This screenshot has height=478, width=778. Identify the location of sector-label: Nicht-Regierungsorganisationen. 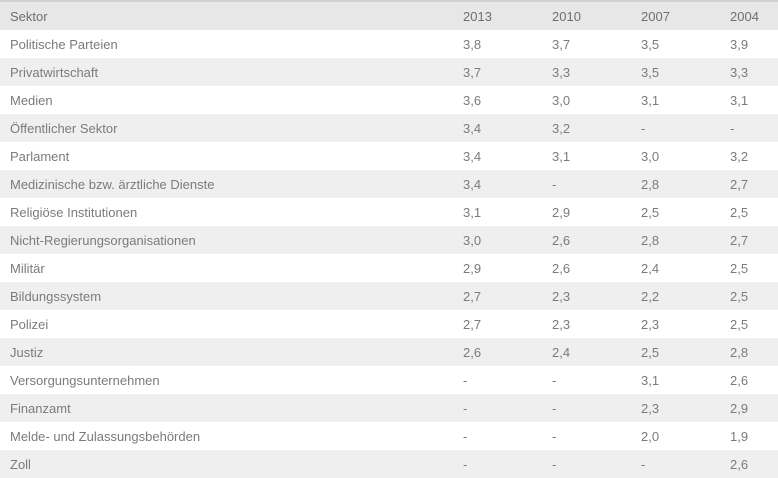
(103, 240).